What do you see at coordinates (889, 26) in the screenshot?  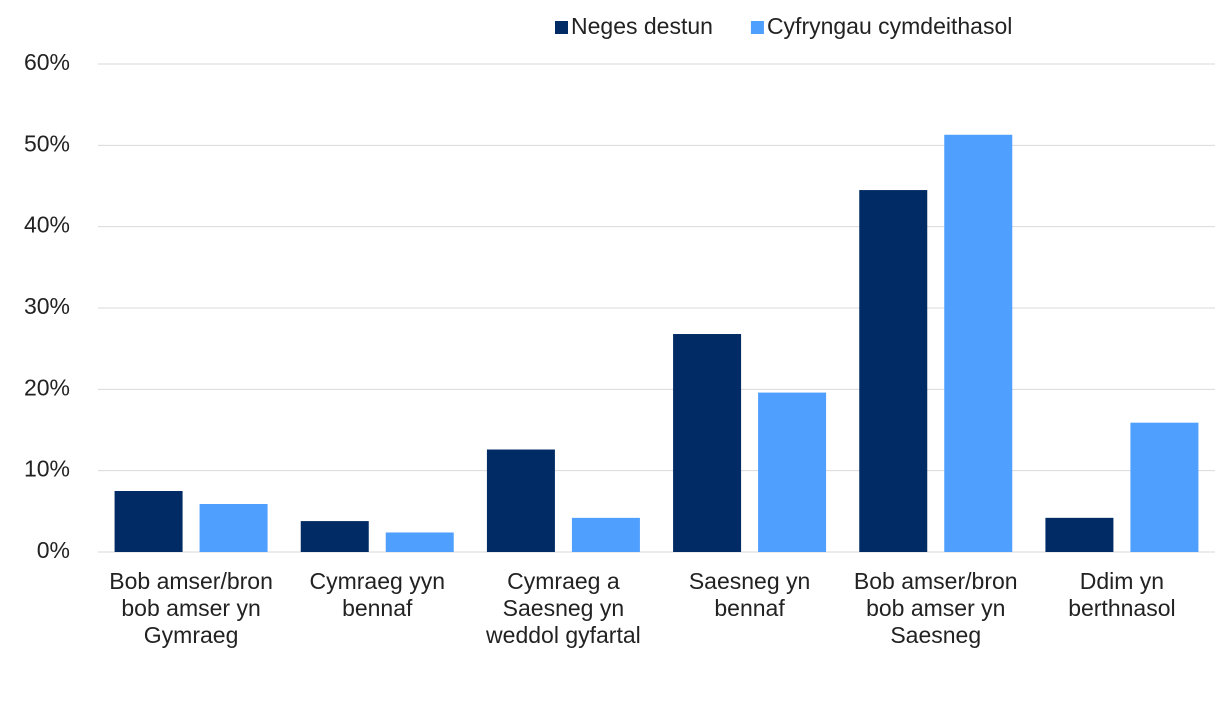 I see `legend-label: Cyfryngau cymdeithasol` at bounding box center [889, 26].